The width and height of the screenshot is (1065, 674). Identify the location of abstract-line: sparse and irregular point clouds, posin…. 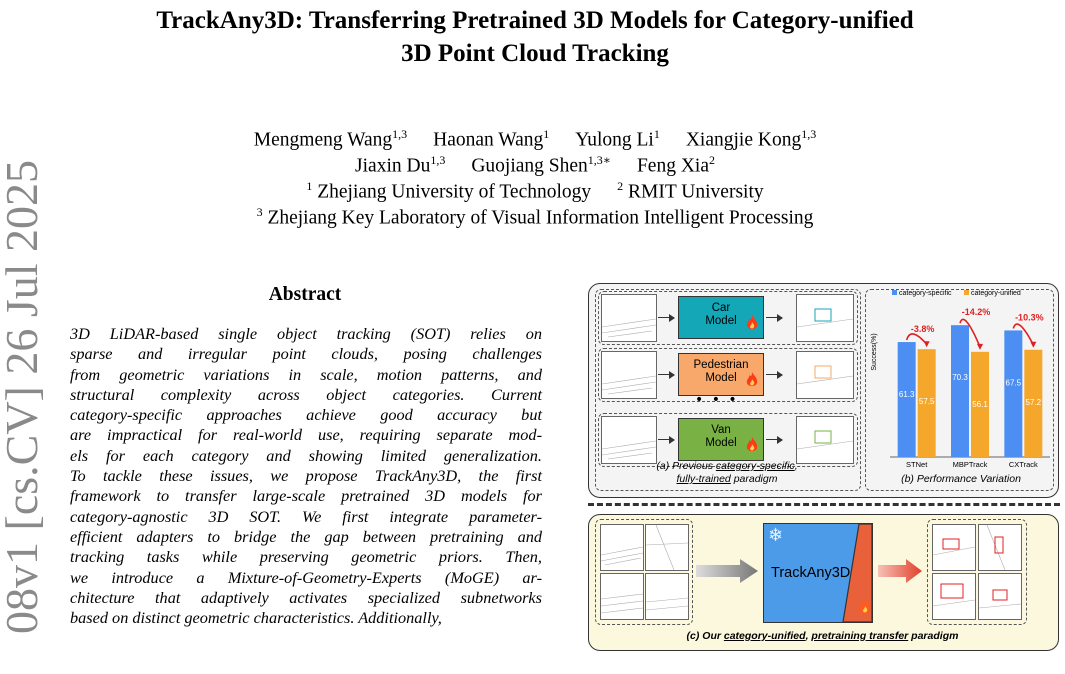
(306, 354).